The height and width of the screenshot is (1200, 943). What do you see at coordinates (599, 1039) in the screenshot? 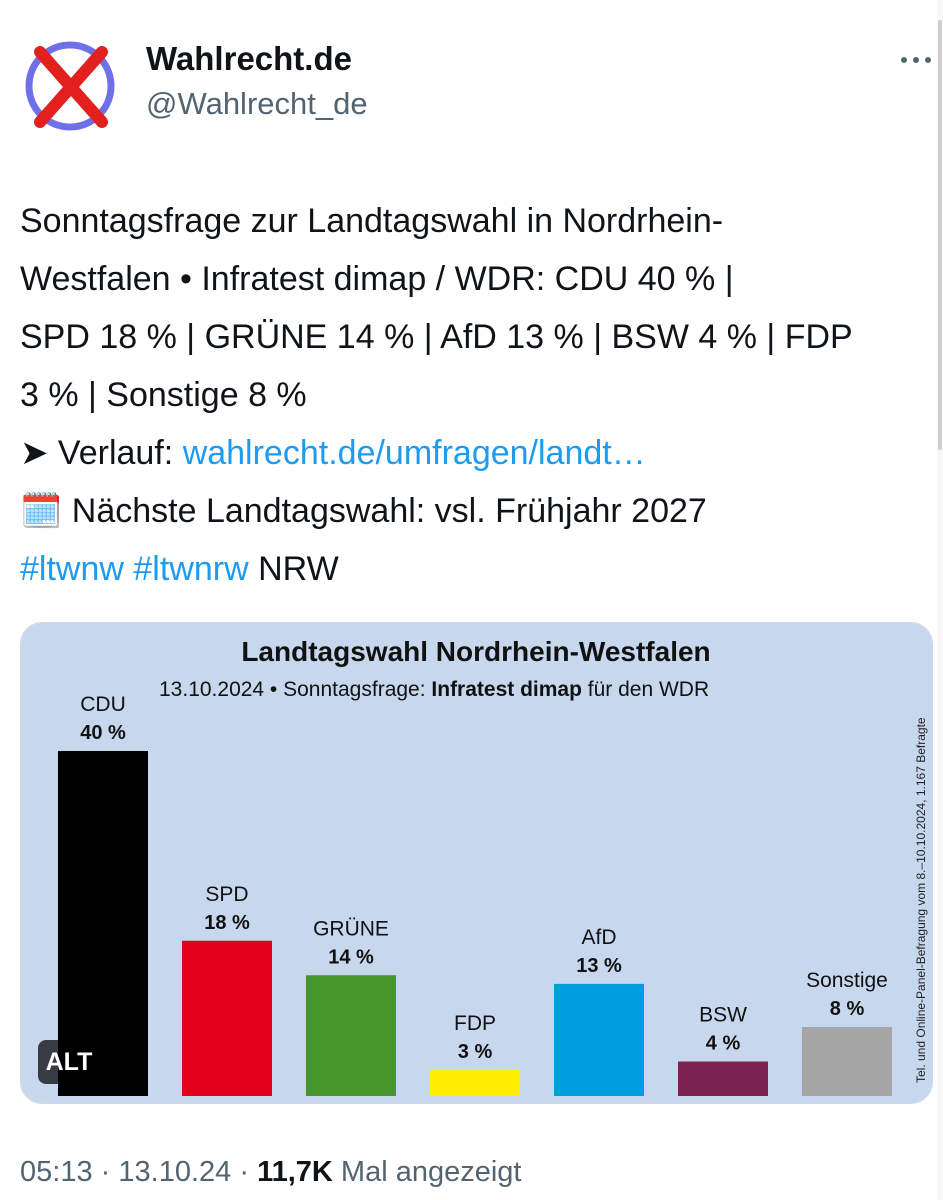
I see `bar-afd` at bounding box center [599, 1039].